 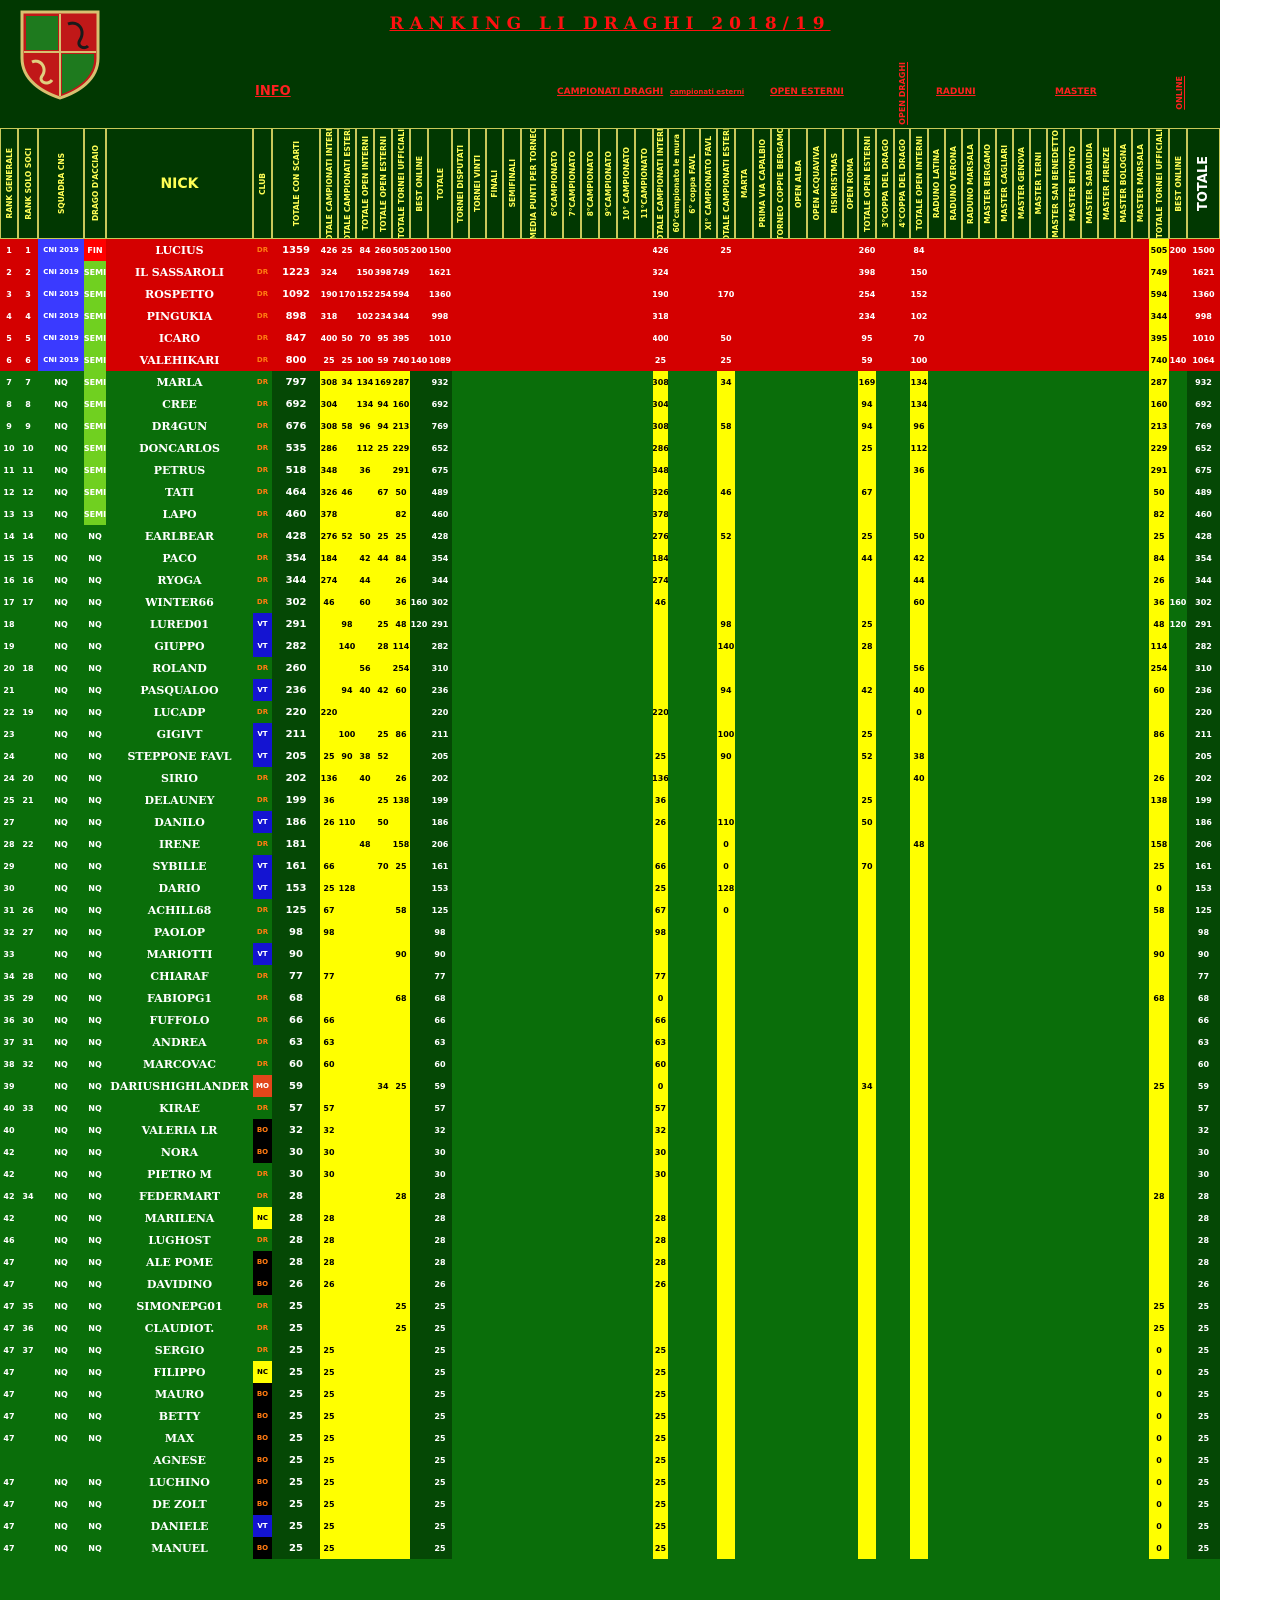 What do you see at coordinates (9, 910) in the screenshot?
I see `cell: 31` at bounding box center [9, 910].